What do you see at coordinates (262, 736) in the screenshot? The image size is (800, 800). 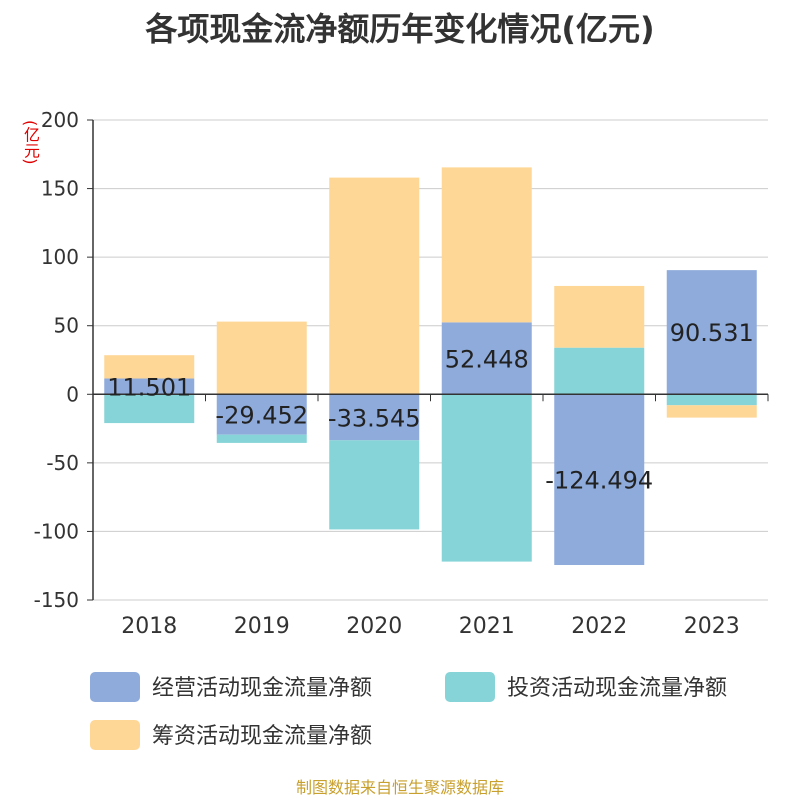 I see `legend-label: 筹资活动现金流量净额` at bounding box center [262, 736].